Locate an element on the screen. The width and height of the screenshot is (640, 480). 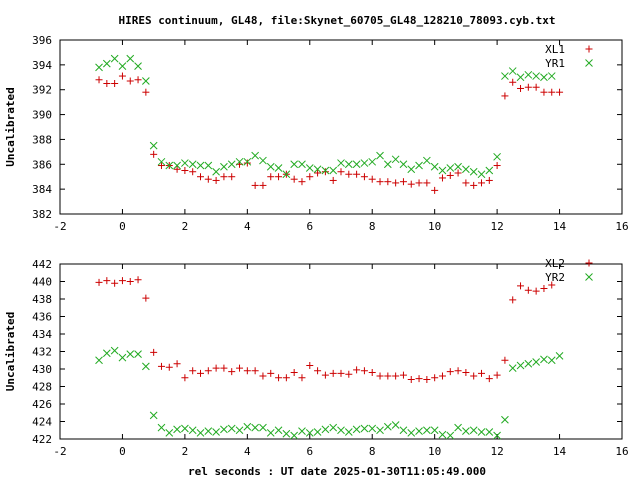
y-tick-label: 434 is located at coordinates (42, 334).